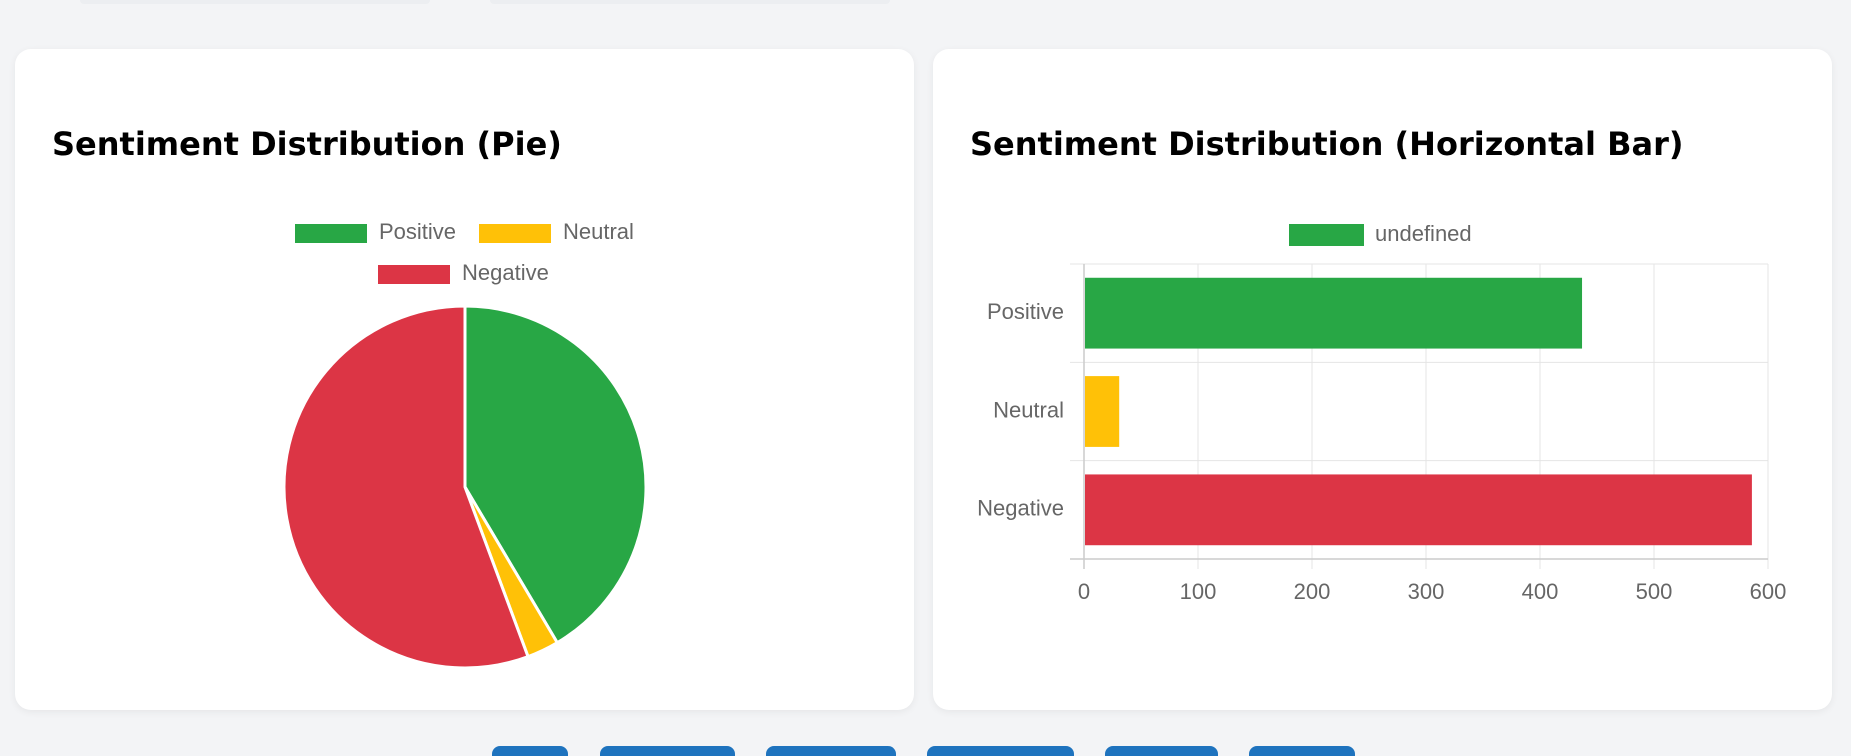 This screenshot has width=1851, height=756. I want to click on pie-slice-positive, so click(555, 474).